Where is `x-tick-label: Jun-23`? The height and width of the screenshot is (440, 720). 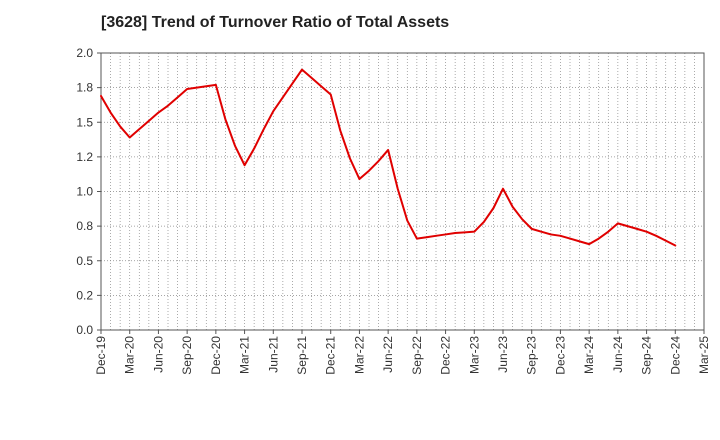 x-tick-label: Jun-23 is located at coordinates (503, 354).